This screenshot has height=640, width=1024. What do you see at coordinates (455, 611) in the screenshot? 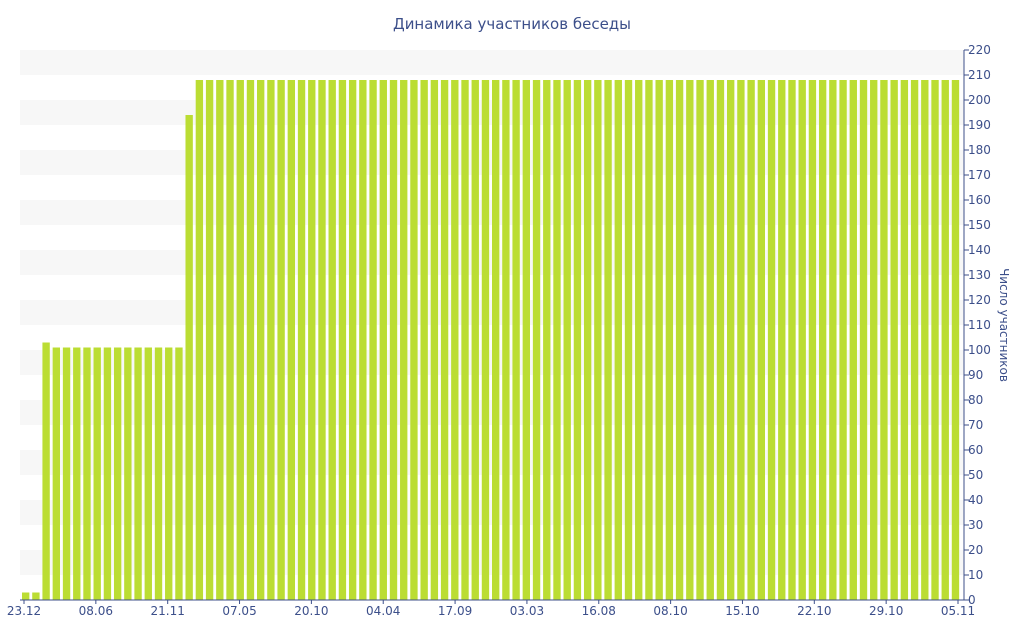
I see `x-tick-label: 17.09` at bounding box center [455, 611].